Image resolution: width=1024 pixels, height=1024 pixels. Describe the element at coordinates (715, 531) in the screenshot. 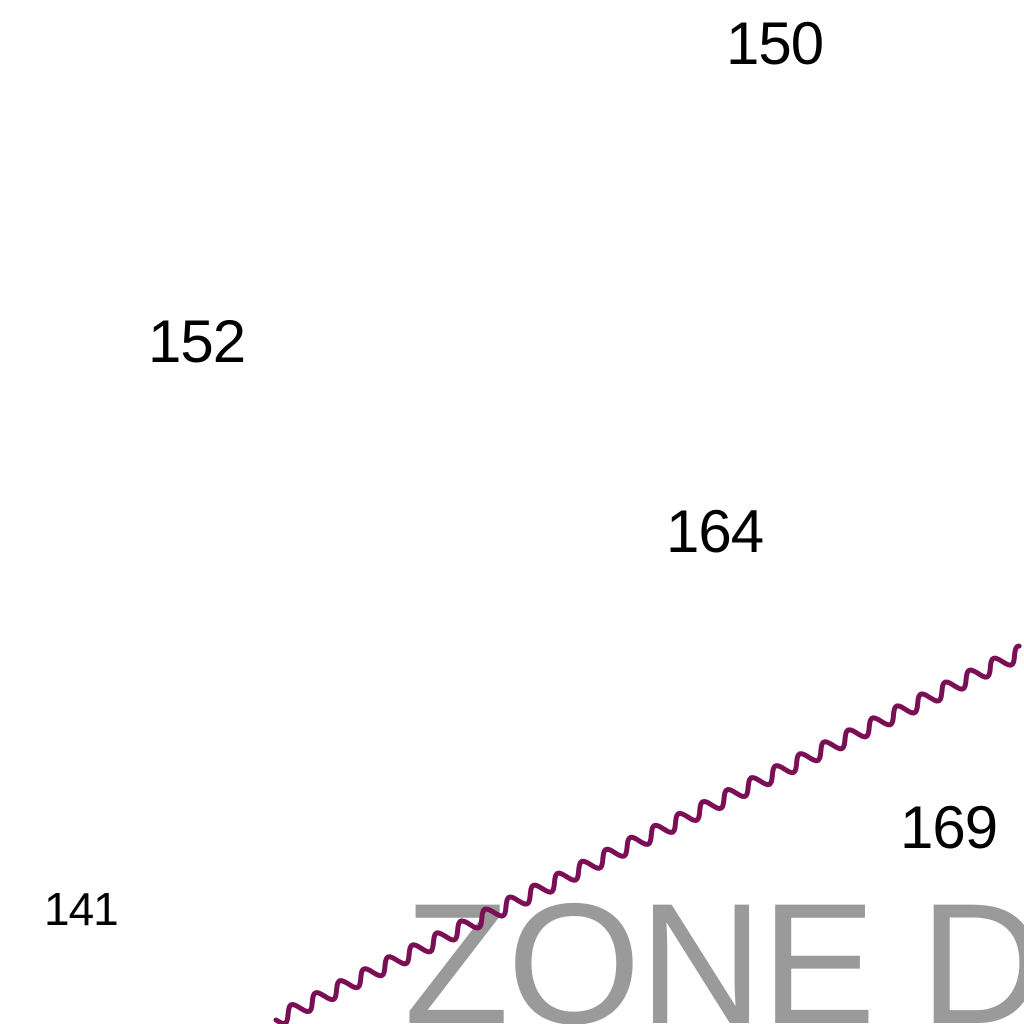

I see `depth-sounding-164: 164` at that location.